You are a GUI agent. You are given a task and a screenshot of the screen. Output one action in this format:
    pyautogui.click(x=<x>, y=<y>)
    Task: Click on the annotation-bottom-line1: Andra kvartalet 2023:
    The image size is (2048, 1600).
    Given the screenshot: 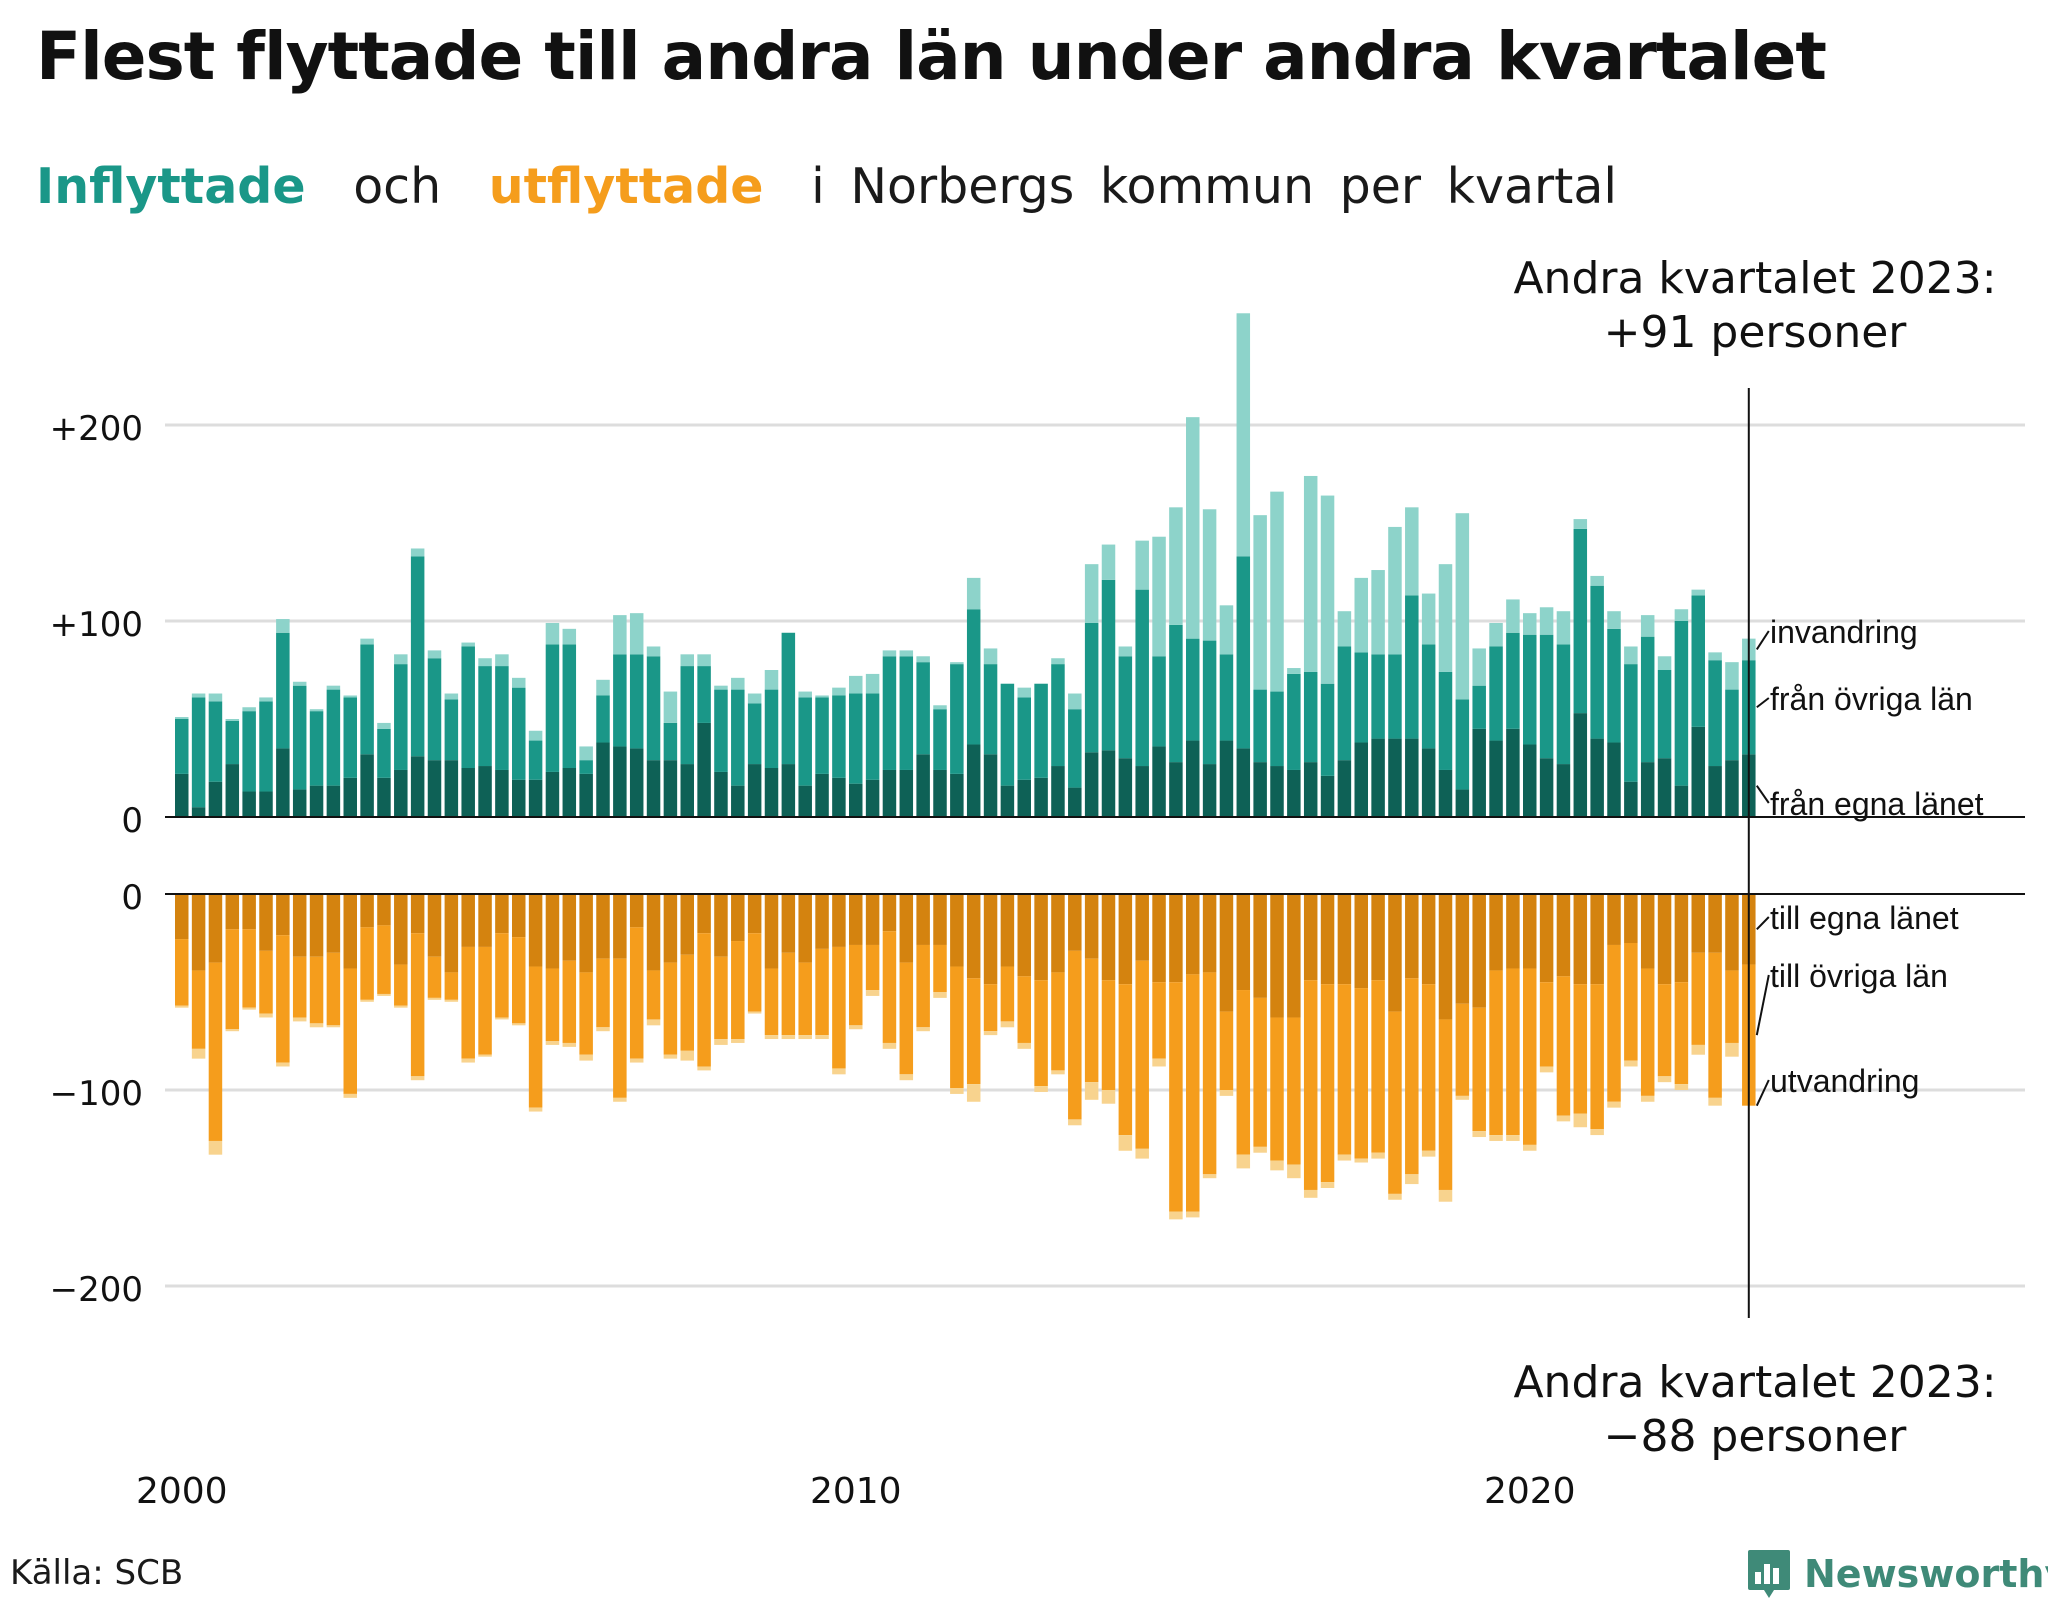 What is the action you would take?
    pyautogui.click(x=1755, y=1382)
    